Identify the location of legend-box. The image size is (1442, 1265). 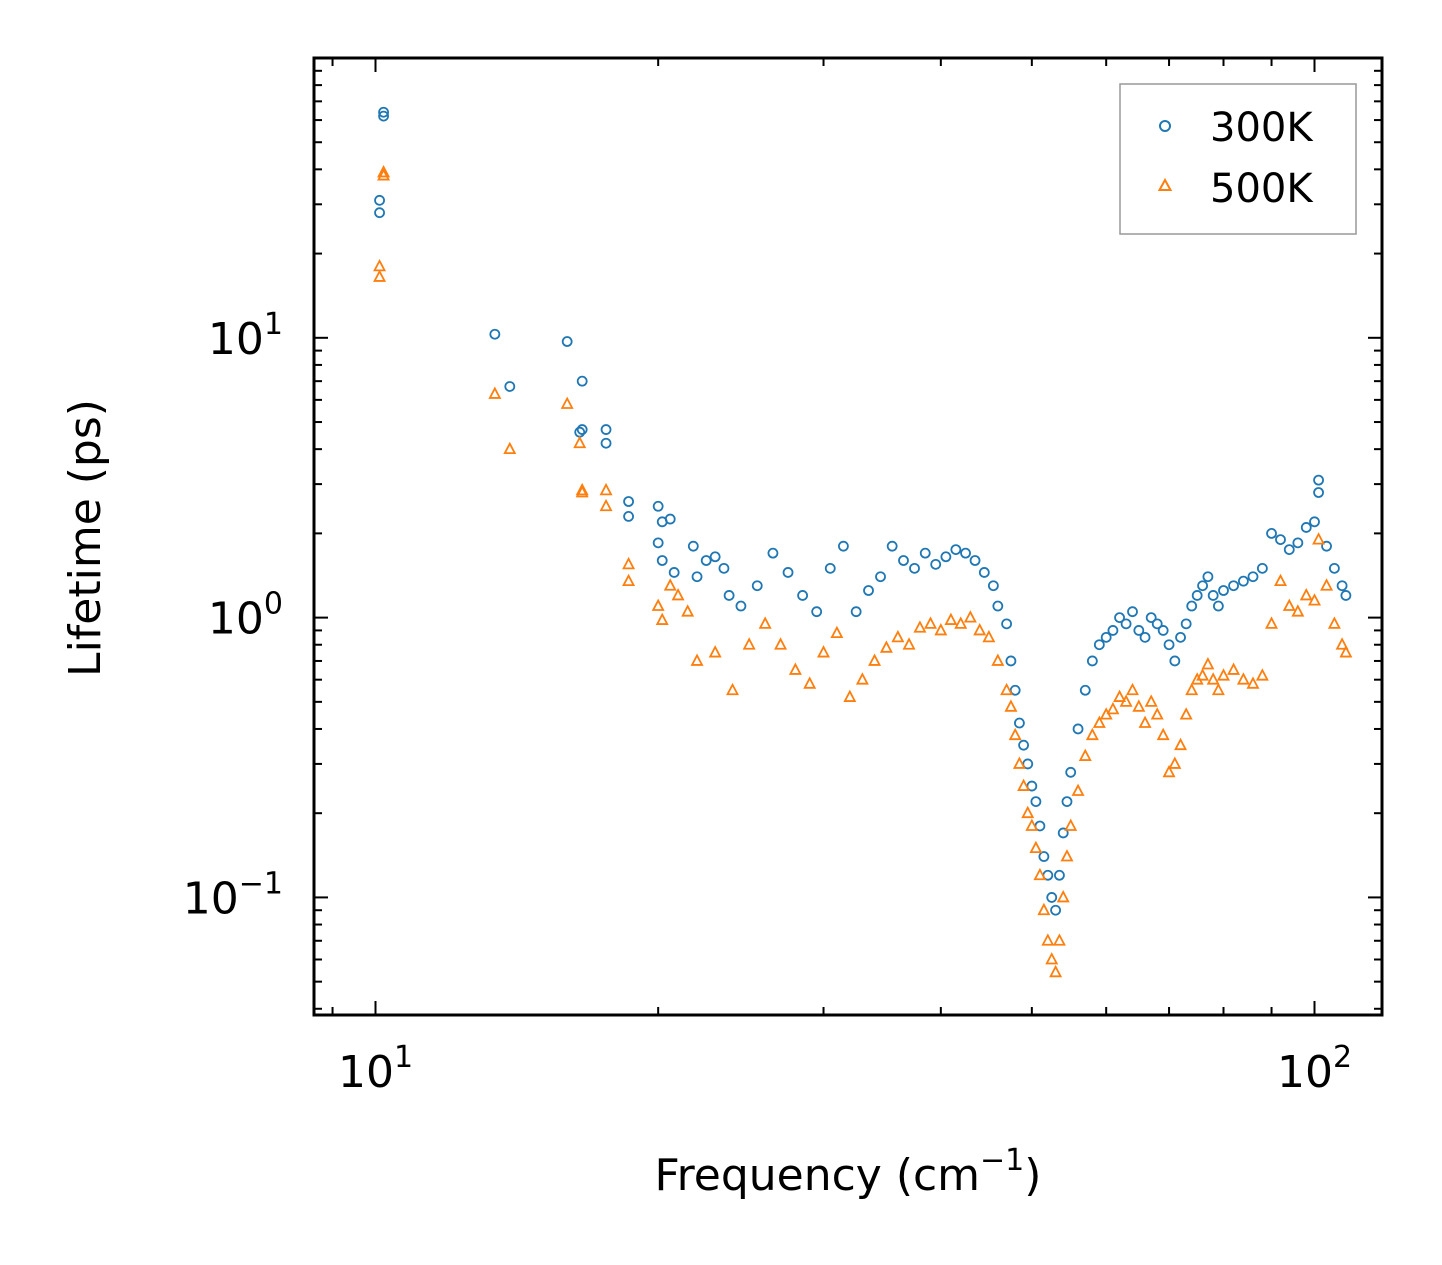
(1238, 159).